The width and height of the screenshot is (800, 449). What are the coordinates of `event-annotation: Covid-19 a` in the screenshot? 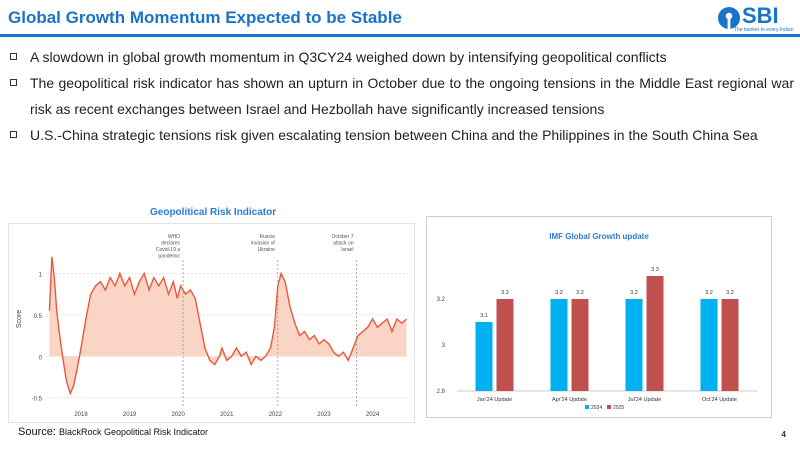 It's located at (168, 250).